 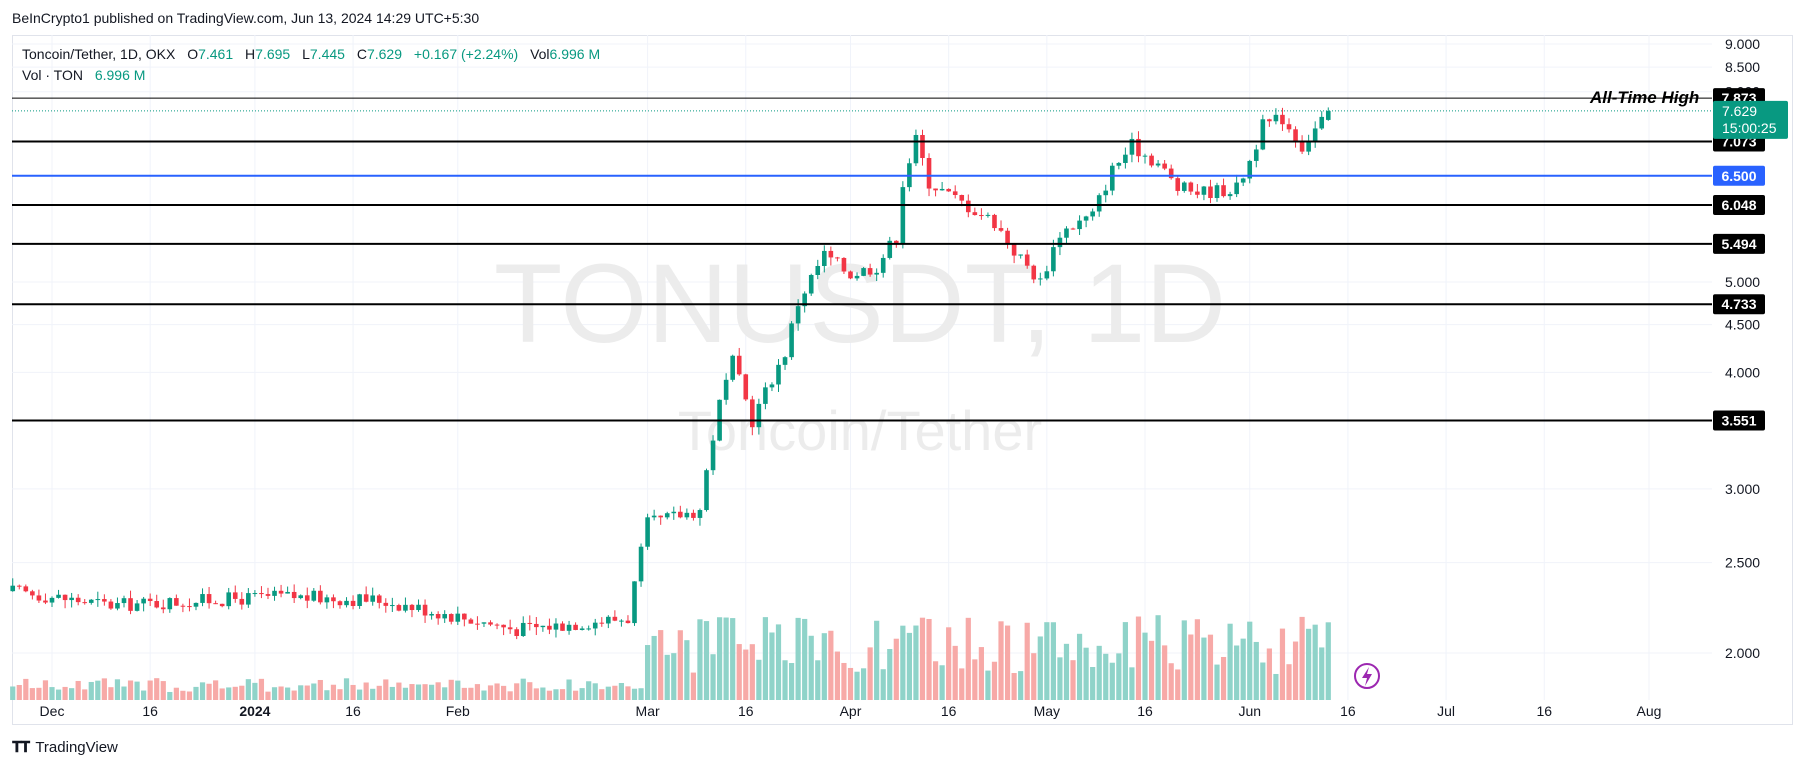 I want to click on footer-brand: TradingView, so click(x=76, y=747).